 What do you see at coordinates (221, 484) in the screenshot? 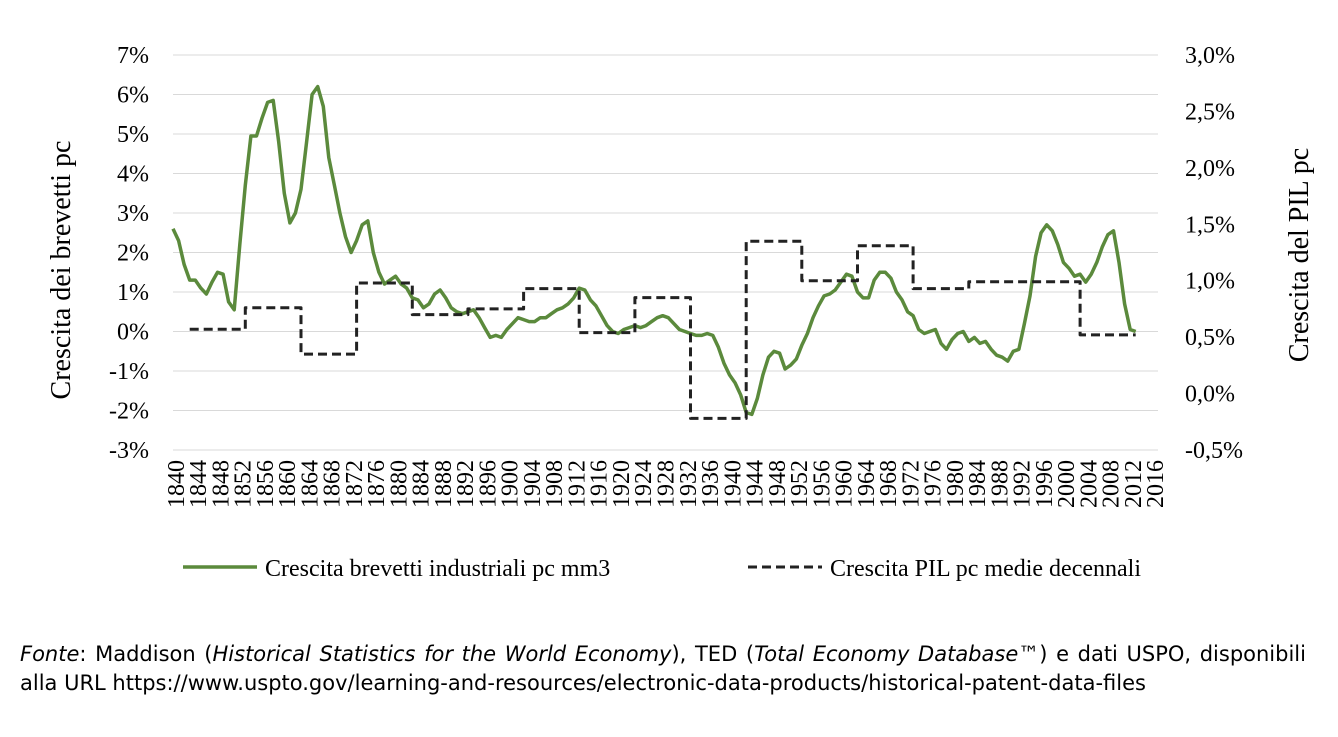
I see `x-tick-label: 1848` at bounding box center [221, 484].